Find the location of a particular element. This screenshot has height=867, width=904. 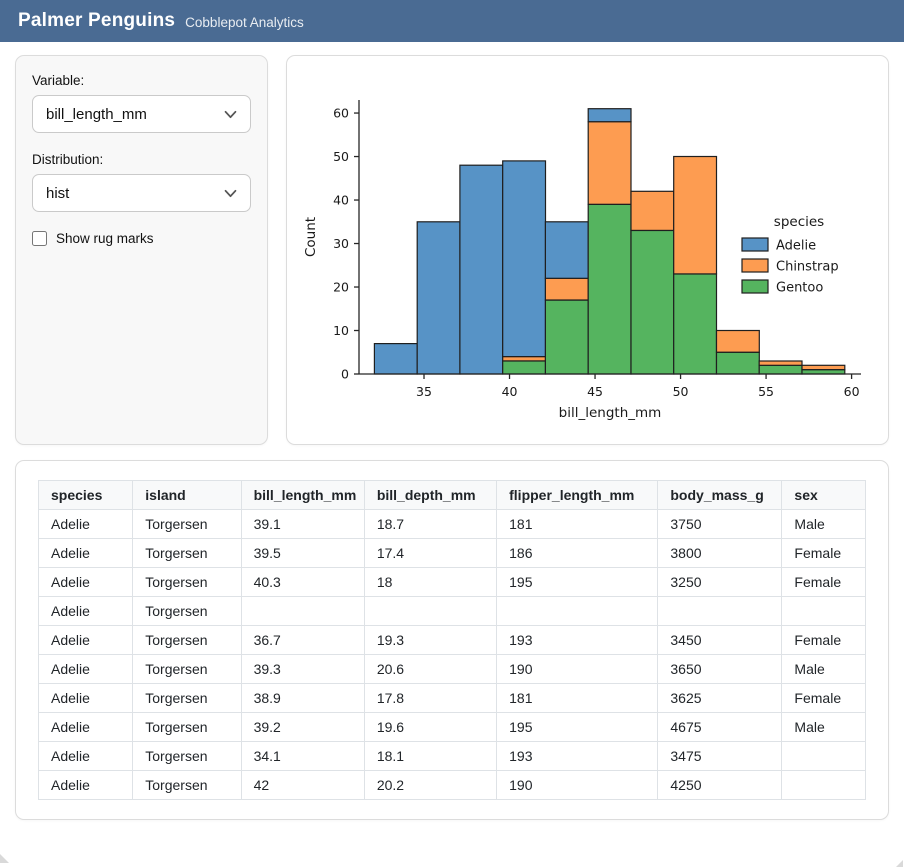

column-header-island: island is located at coordinates (187, 495).